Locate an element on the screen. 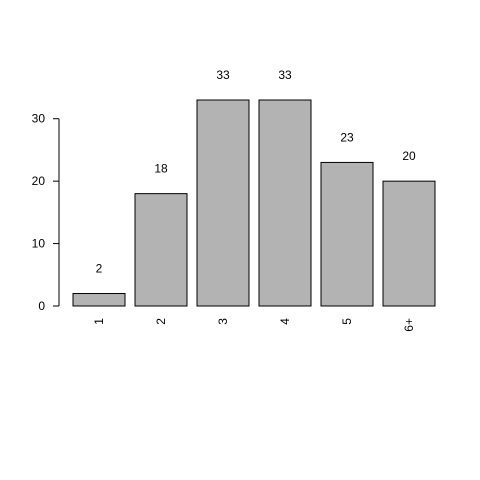 The height and width of the screenshot is (480, 480). y-tick-label: 30 is located at coordinates (39, 119).